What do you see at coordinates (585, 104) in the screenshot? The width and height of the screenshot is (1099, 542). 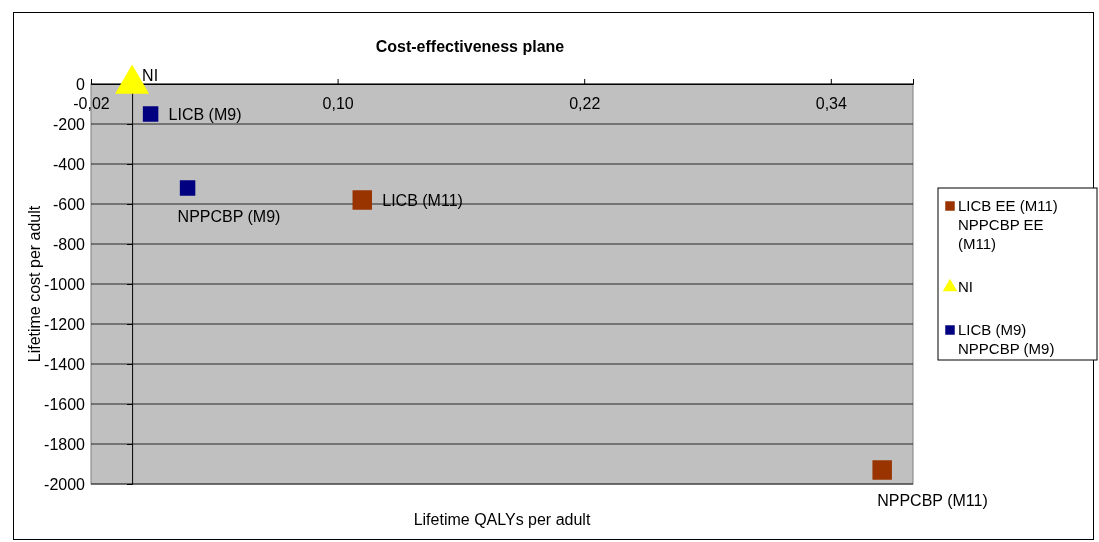 I see `x-tick-label: 0,22` at bounding box center [585, 104].